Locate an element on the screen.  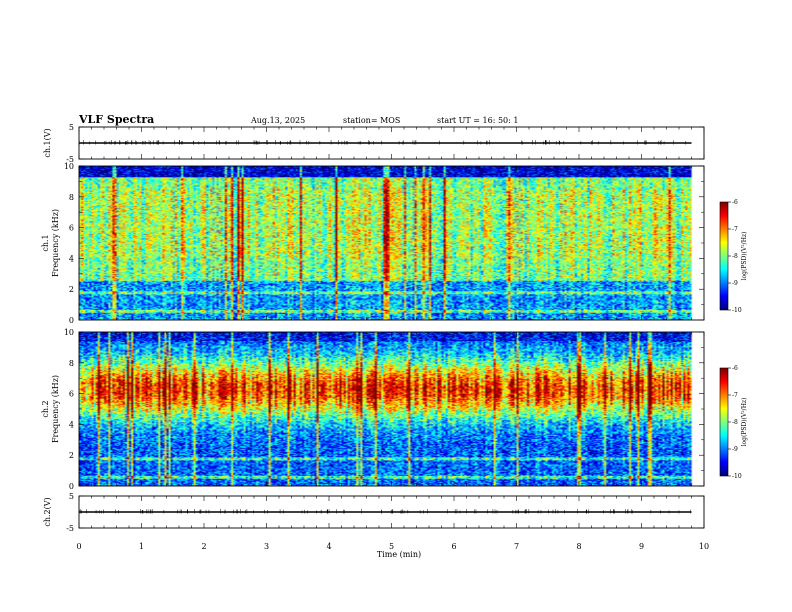
y-axis-label: ch.1(V) is located at coordinates (47, 142).